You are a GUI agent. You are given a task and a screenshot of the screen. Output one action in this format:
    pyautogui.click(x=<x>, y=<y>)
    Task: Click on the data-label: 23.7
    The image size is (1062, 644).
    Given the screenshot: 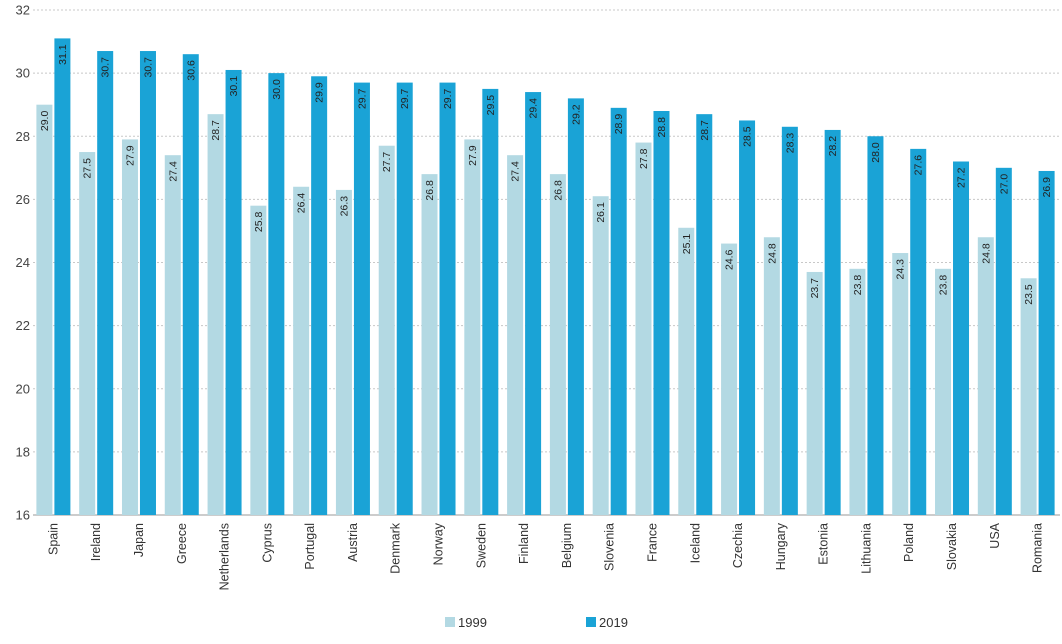 What is the action you would take?
    pyautogui.click(x=815, y=288)
    